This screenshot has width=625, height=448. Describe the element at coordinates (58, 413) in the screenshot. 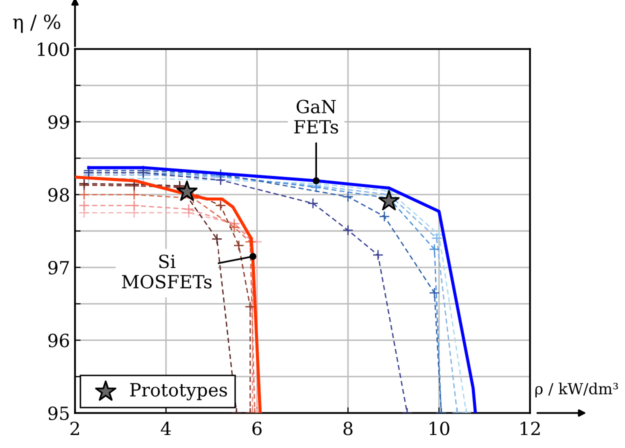

I see `y-tick-label: 95` at that location.